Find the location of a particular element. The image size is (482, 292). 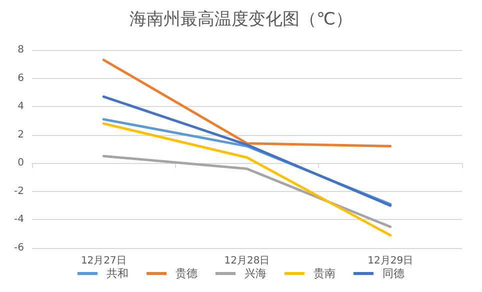

legend-label: 兴海 is located at coordinates (255, 273).